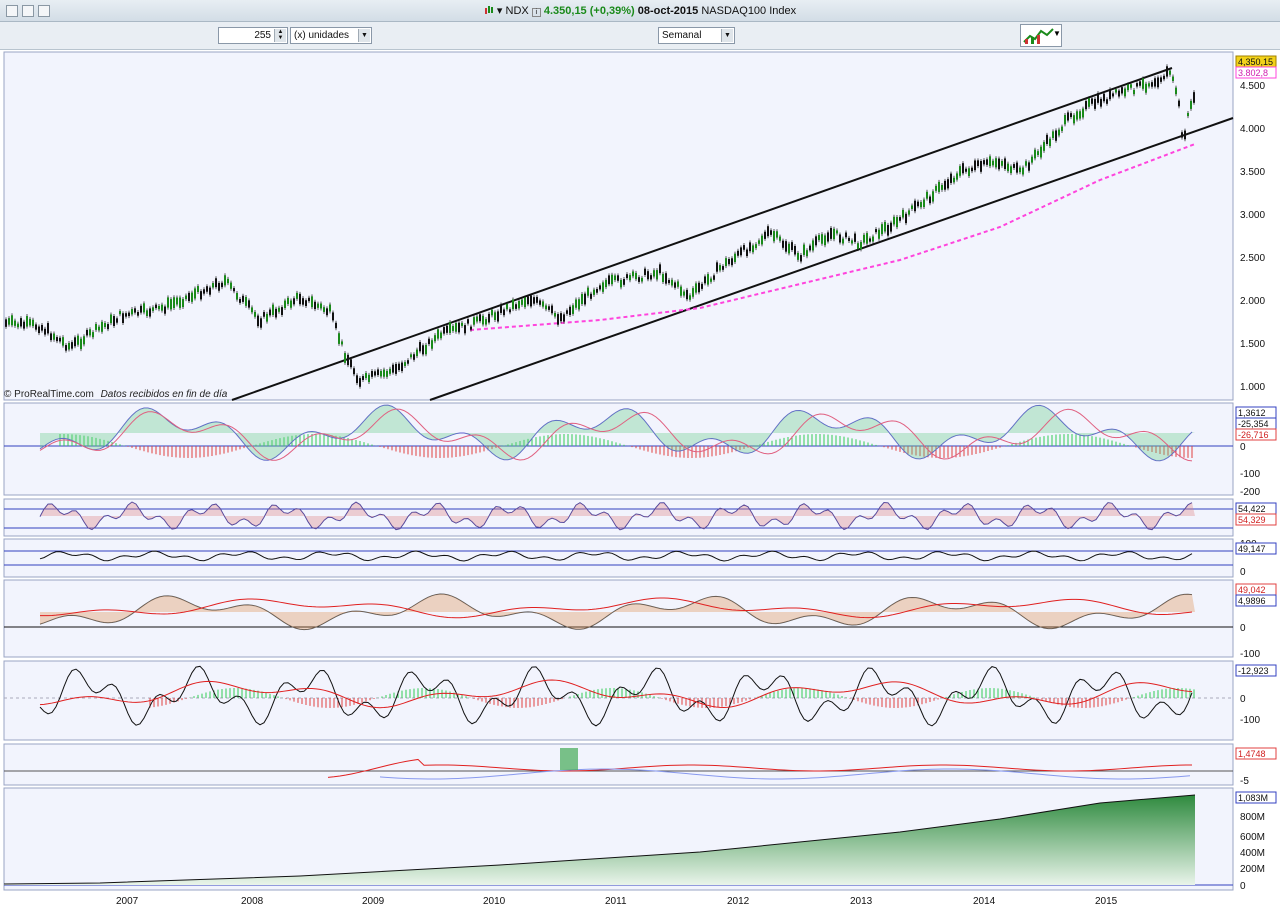  Describe the element at coordinates (28, 11) in the screenshot. I see `window-minimize-button` at that location.